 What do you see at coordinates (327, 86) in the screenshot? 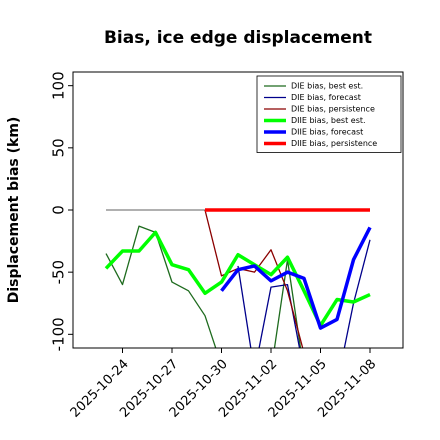
I see `legend-label: DIE bias, best est.` at bounding box center [327, 86].